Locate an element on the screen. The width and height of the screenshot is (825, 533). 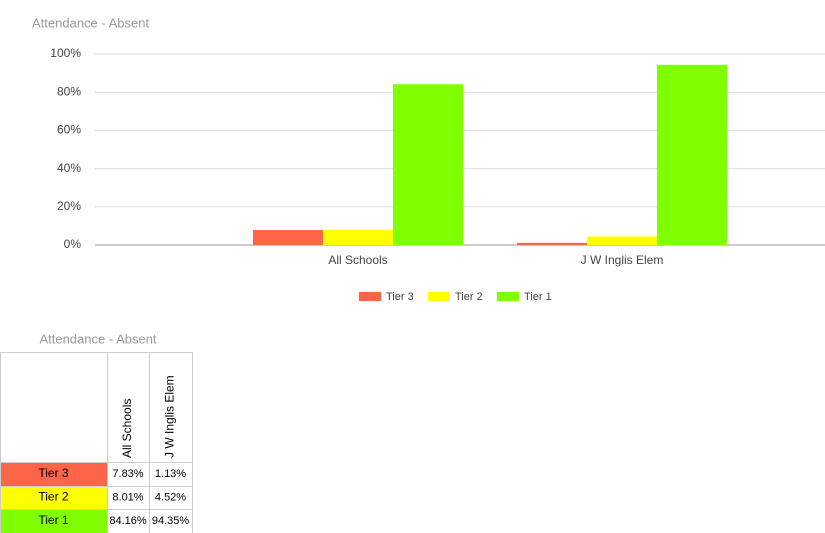
column-header is located at coordinates (171, 407).